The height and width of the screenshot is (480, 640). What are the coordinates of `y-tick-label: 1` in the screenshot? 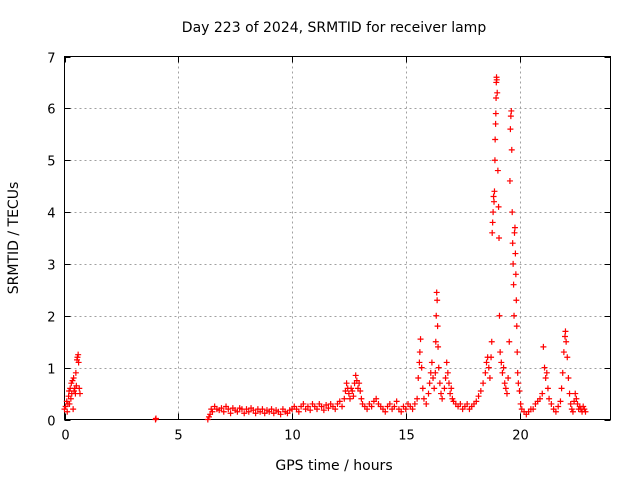 It's located at (51, 370).